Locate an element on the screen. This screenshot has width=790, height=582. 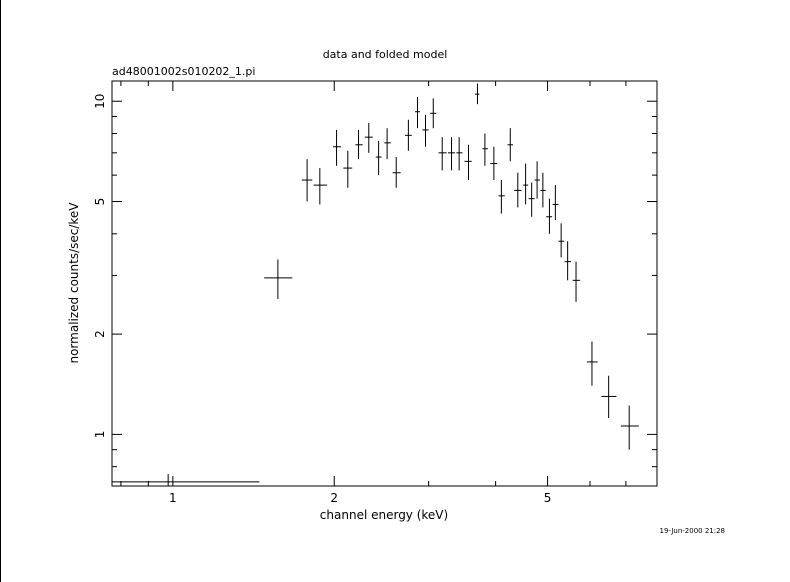
chart-subtitle: ad48001002s010202_1.pi is located at coordinates (183, 71).